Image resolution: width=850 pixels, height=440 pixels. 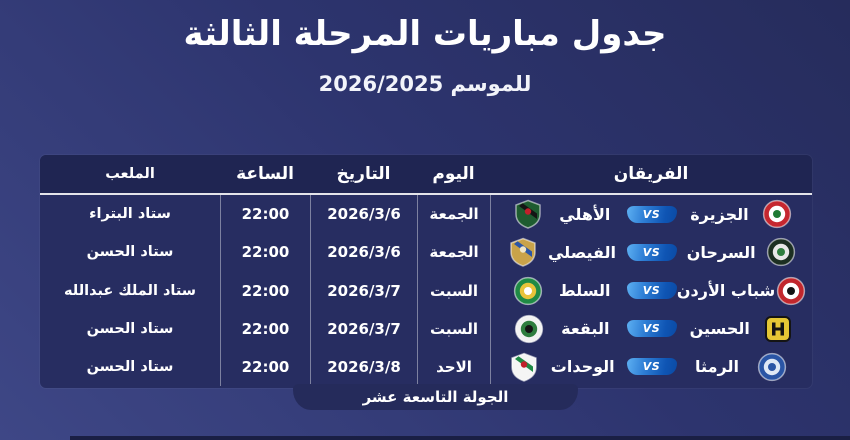 What do you see at coordinates (585, 290) in the screenshot?
I see `away-team-name: السلط` at bounding box center [585, 290].